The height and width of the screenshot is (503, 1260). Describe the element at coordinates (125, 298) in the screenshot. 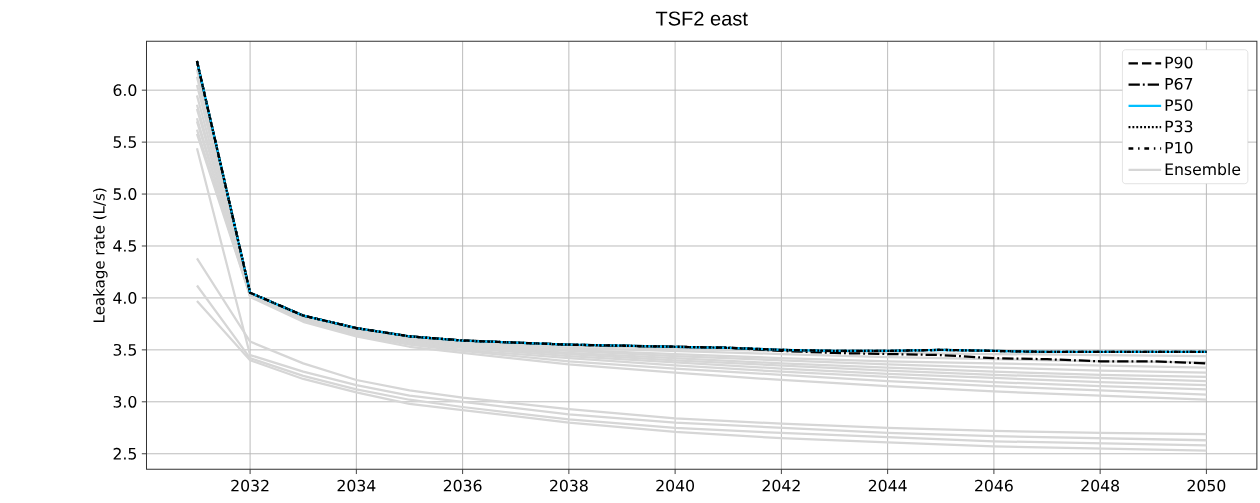

I see `y-tick-label: 4.0` at that location.